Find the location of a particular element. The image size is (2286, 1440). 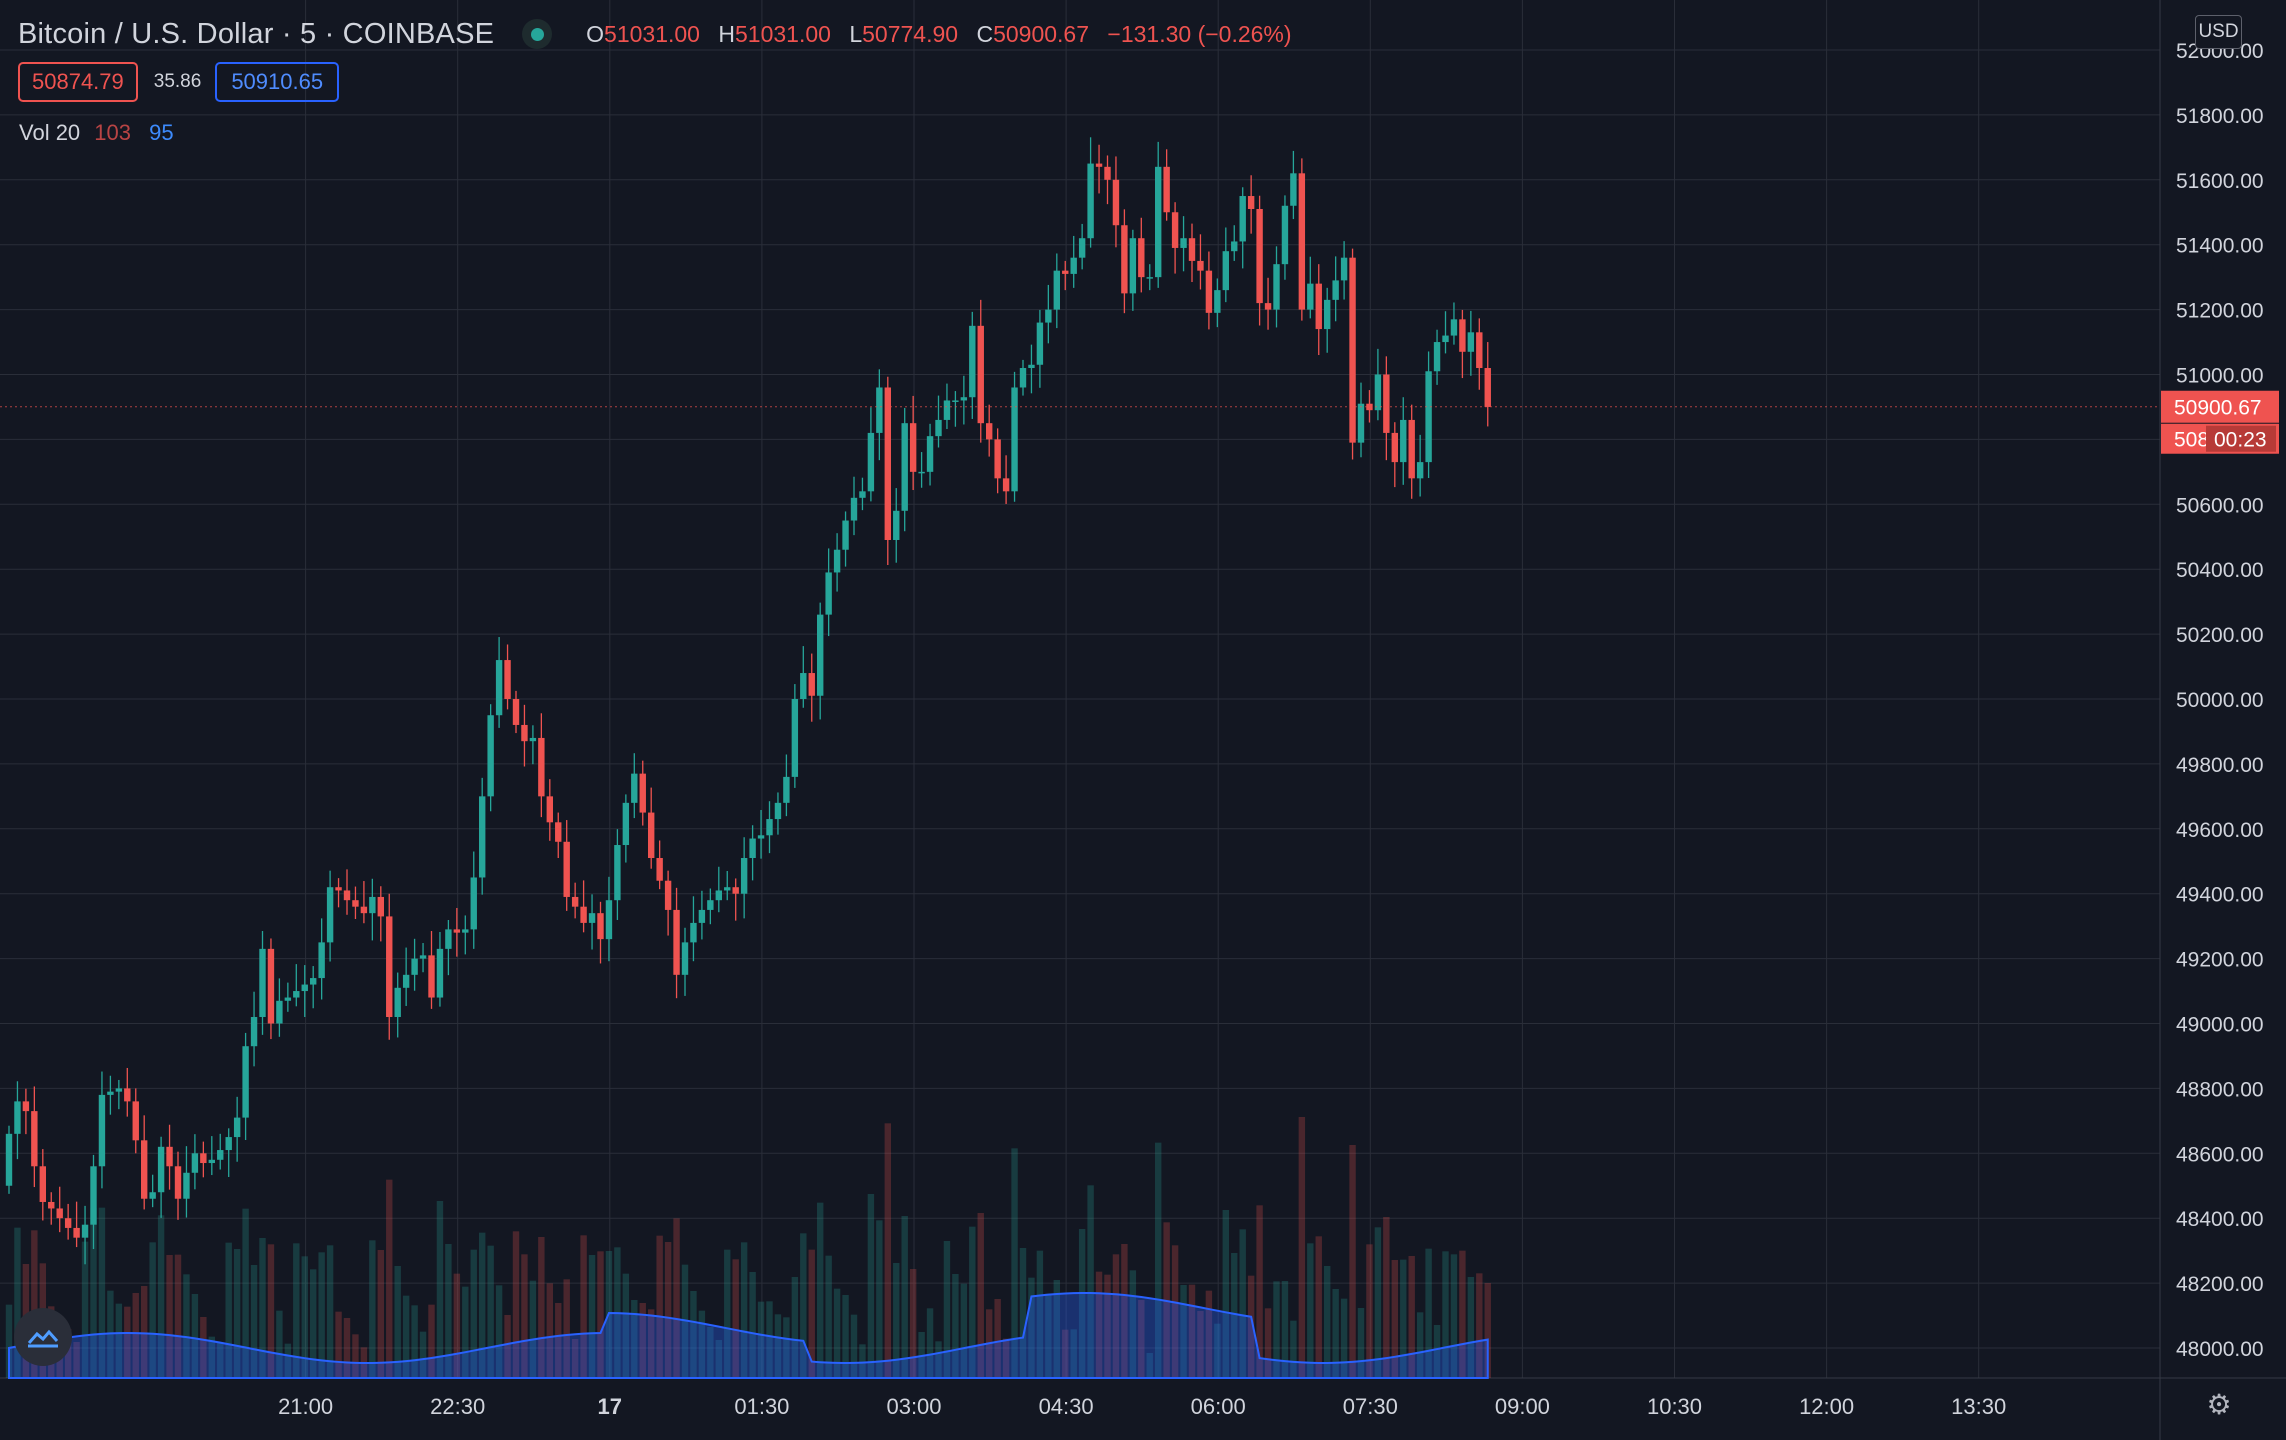

y-tick-label: 48400.00 is located at coordinates (2220, 1219).